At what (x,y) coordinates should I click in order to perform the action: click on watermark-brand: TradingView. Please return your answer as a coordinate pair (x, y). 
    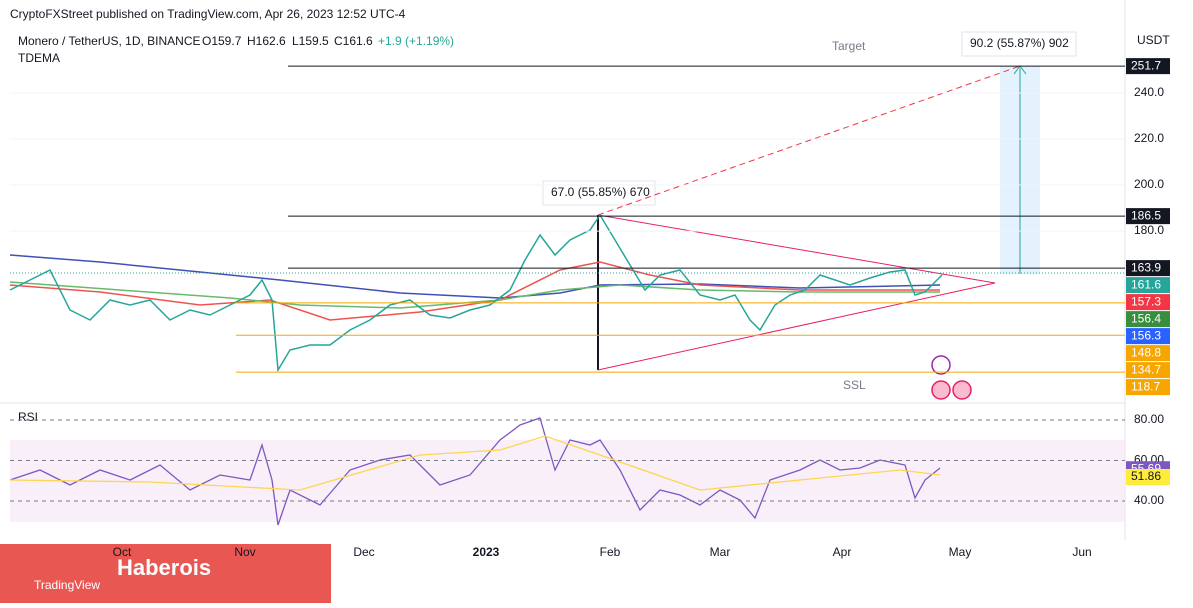
    Looking at the image, I should click on (67, 585).